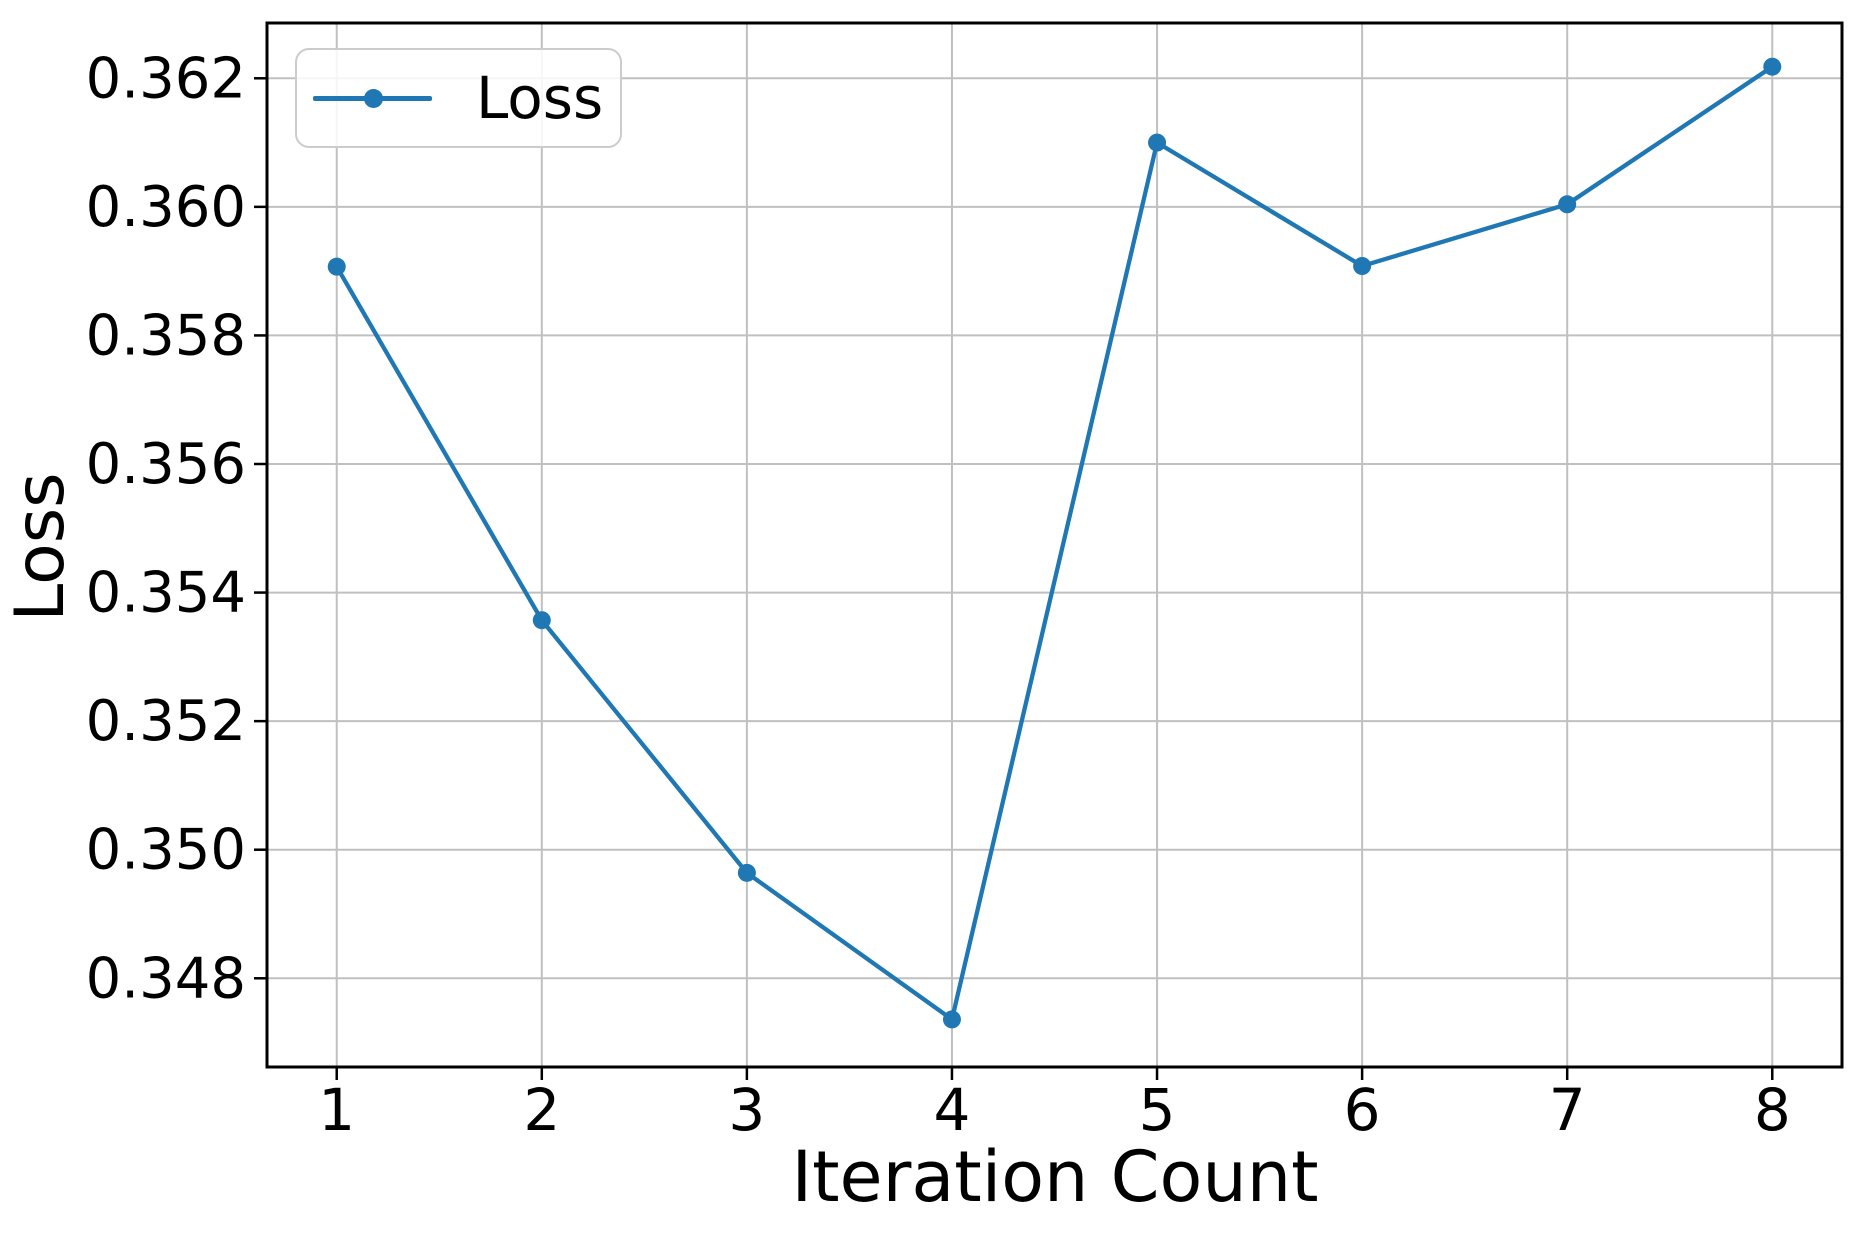 This screenshot has width=1864, height=1233. Describe the element at coordinates (541, 1110) in the screenshot. I see `x-tick-label: 2` at that location.